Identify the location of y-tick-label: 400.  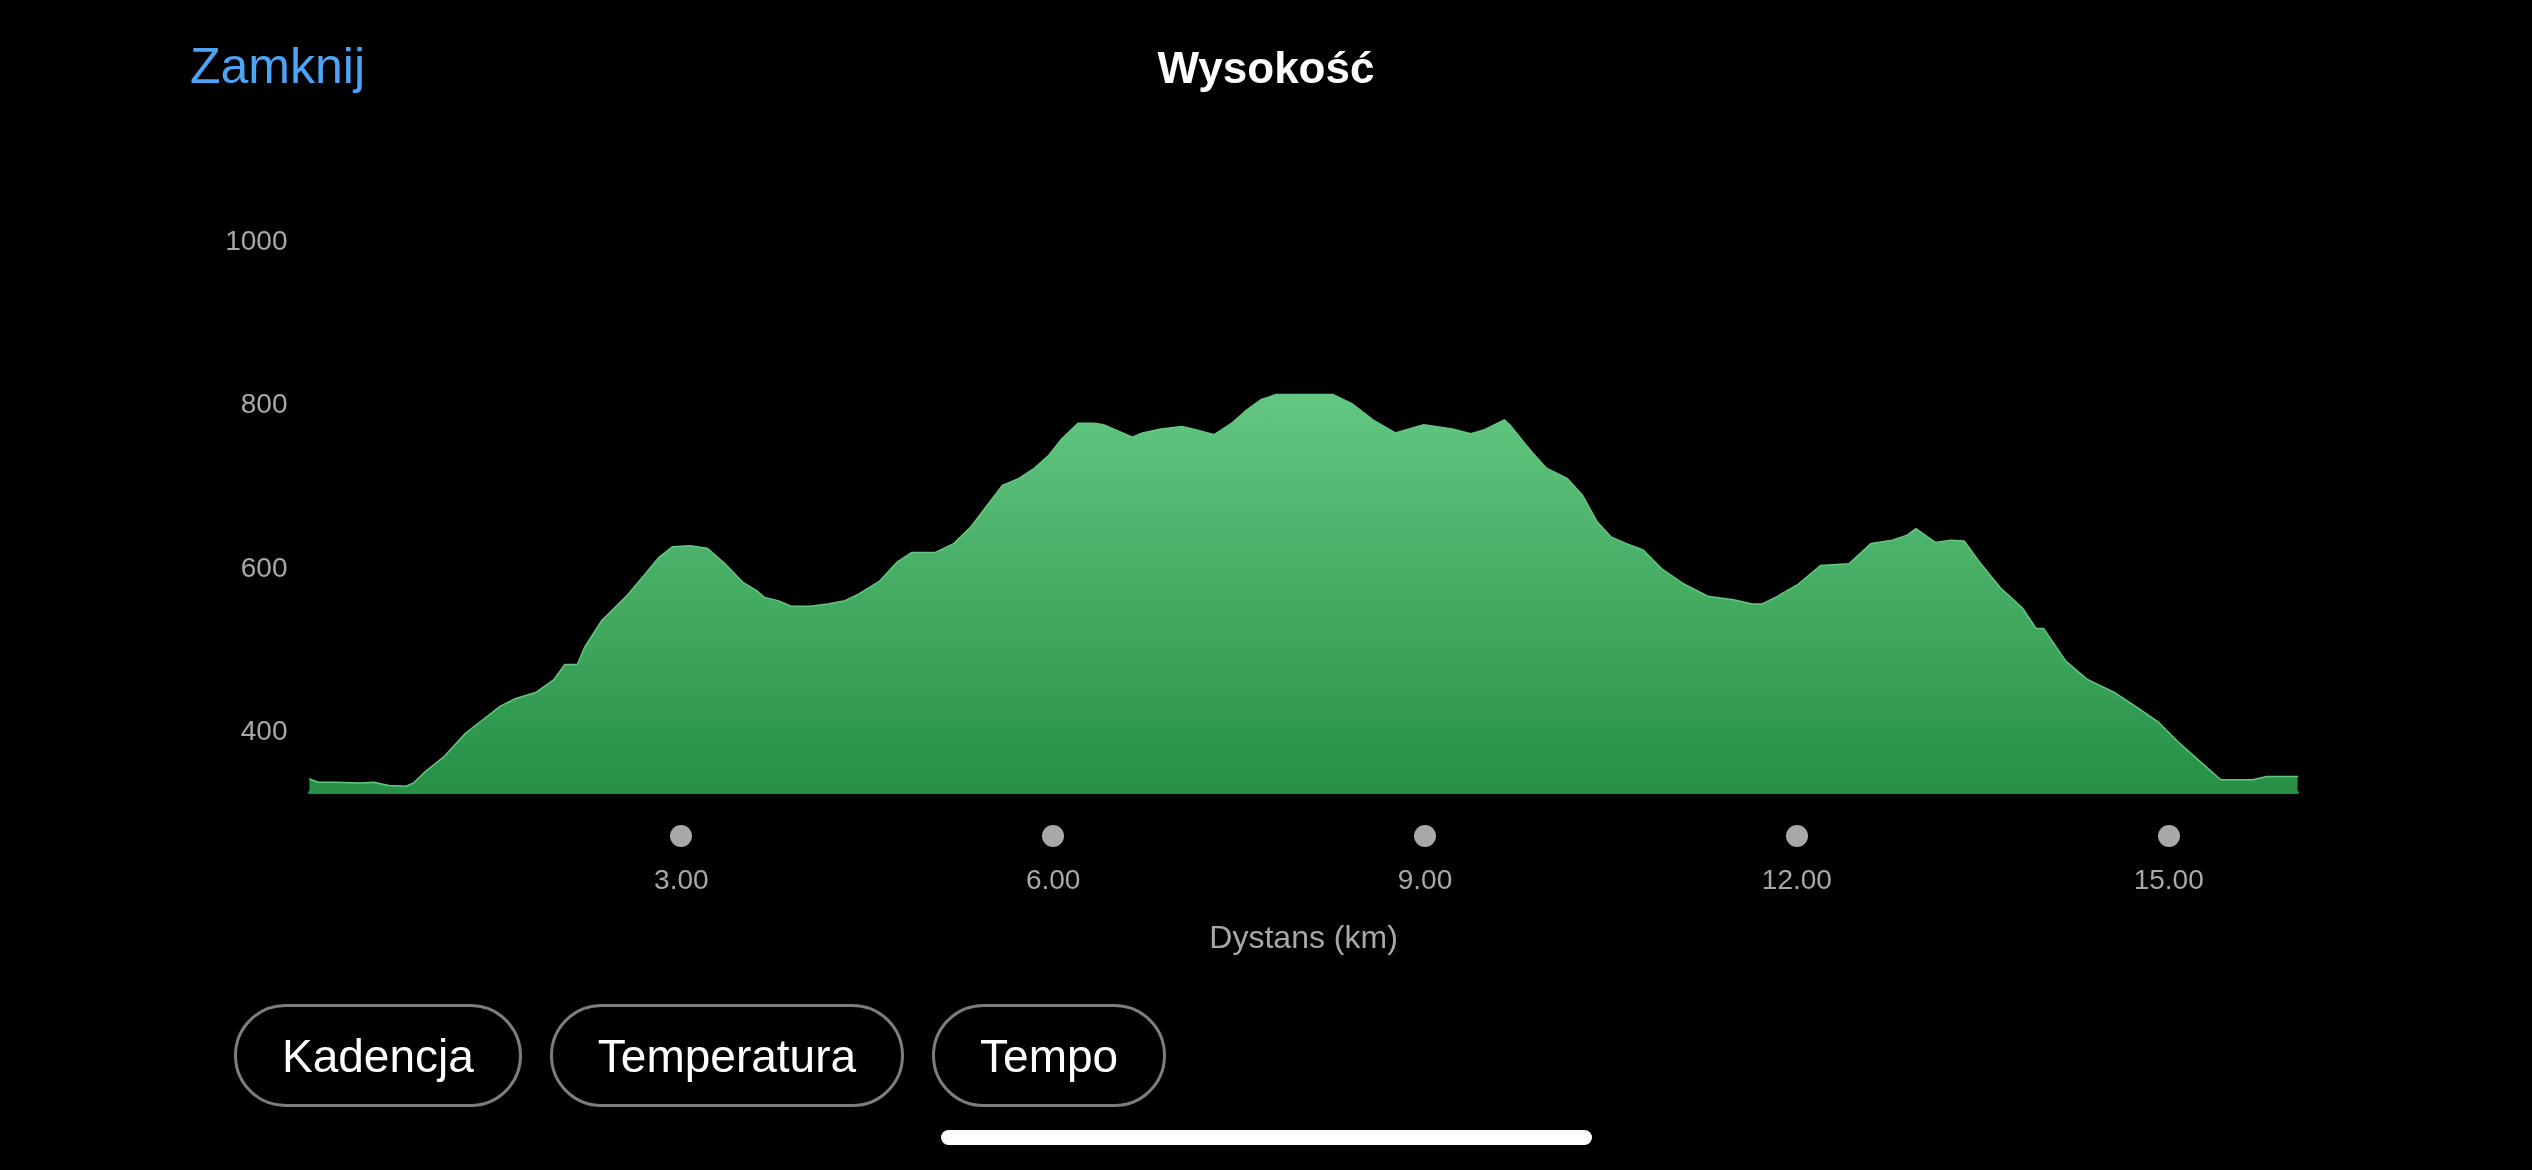
(264, 731).